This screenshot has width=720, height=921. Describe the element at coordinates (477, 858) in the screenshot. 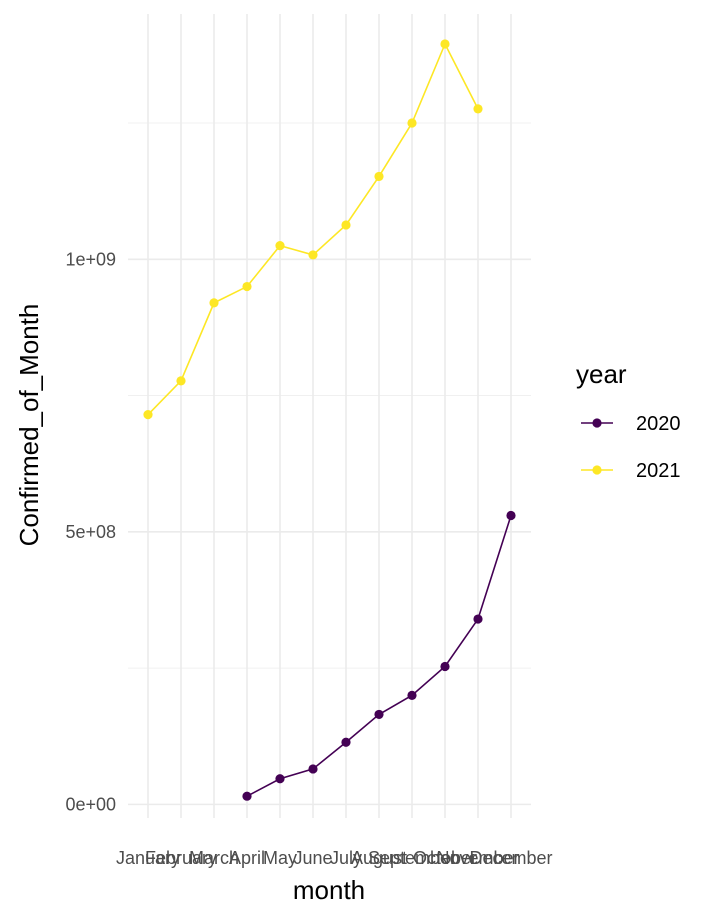

I see `x-tick-label: November` at that location.